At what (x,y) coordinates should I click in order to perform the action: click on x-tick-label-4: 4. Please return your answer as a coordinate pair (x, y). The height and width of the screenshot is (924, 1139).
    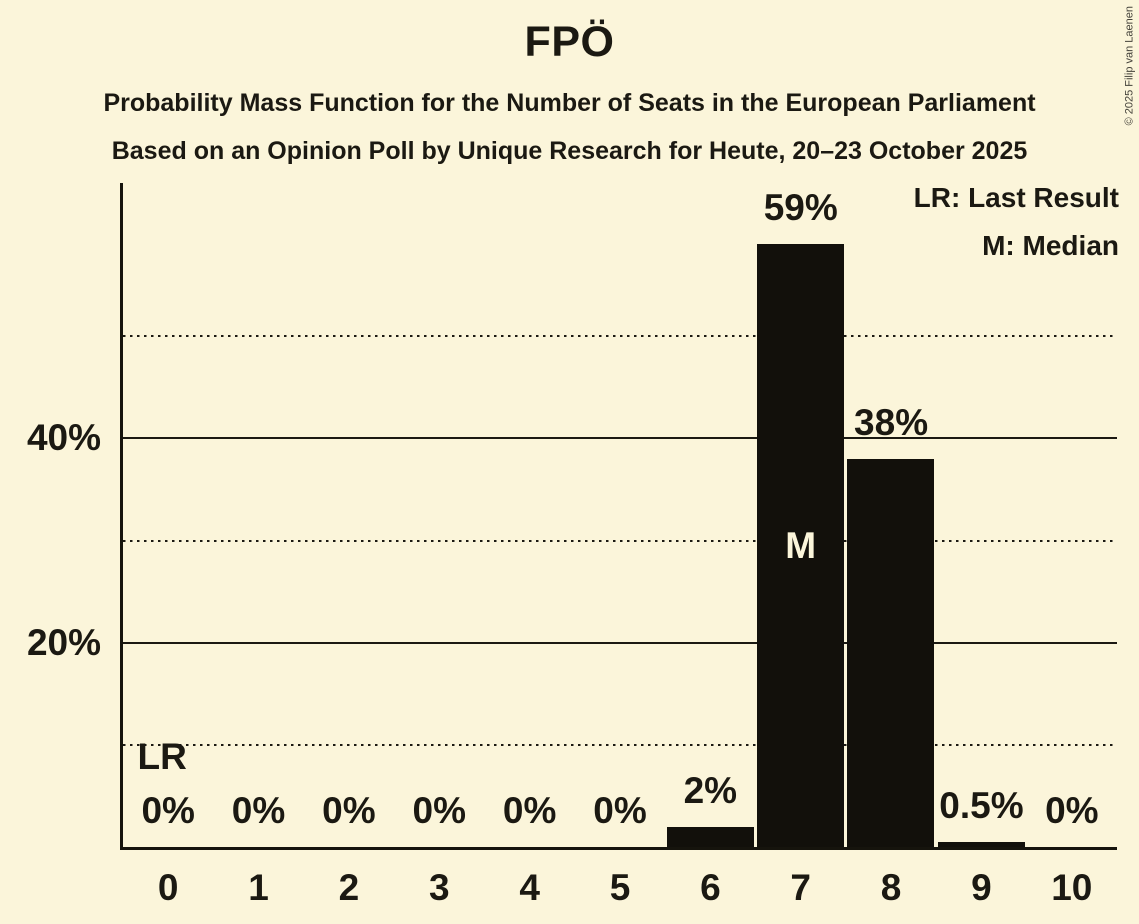
    Looking at the image, I should click on (529, 887).